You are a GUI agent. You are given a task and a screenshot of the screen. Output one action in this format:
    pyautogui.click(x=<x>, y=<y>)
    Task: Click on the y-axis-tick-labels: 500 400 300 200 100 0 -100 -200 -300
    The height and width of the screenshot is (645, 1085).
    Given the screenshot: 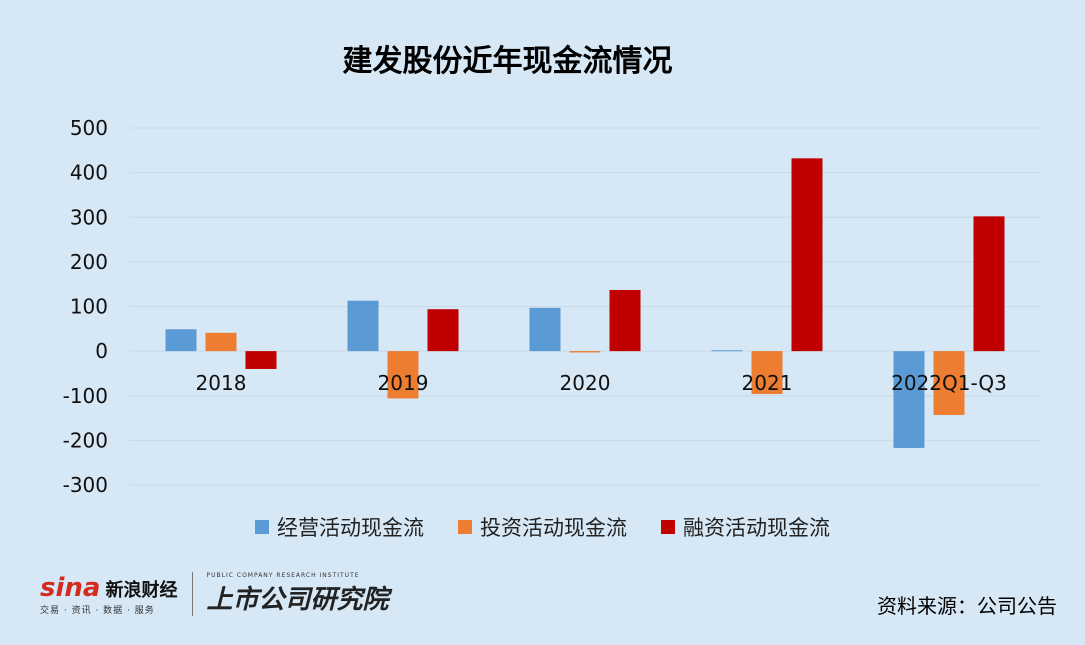 What is the action you would take?
    pyautogui.click(x=85, y=306)
    